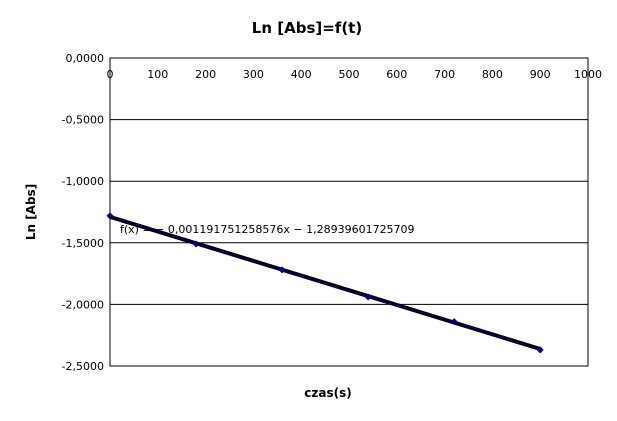 The height and width of the screenshot is (421, 617). Describe the element at coordinates (83, 181) in the screenshot. I see `y-tick-label: -1,0000` at that location.